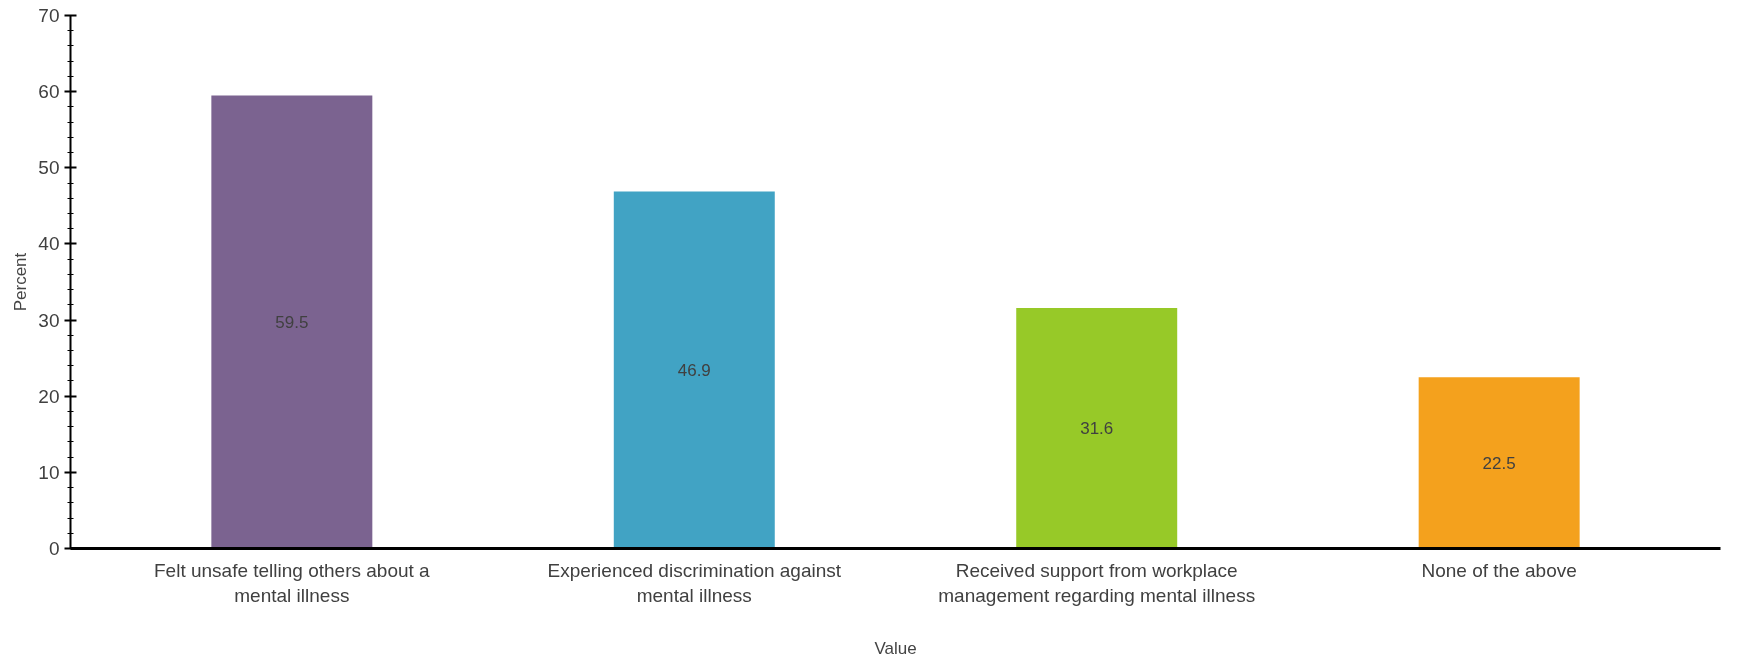  I want to click on y-tick-label: 30, so click(49, 320).